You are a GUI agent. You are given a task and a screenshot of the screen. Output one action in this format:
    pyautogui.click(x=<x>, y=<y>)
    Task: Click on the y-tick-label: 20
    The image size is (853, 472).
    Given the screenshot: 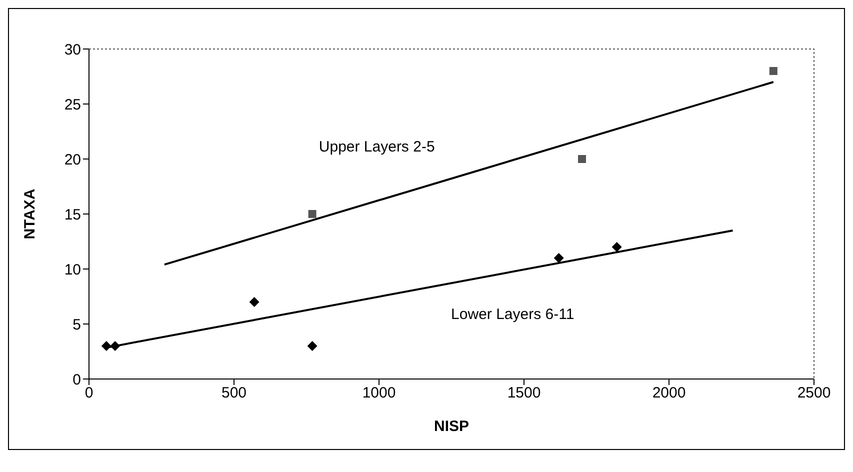 What is the action you would take?
    pyautogui.click(x=72, y=159)
    